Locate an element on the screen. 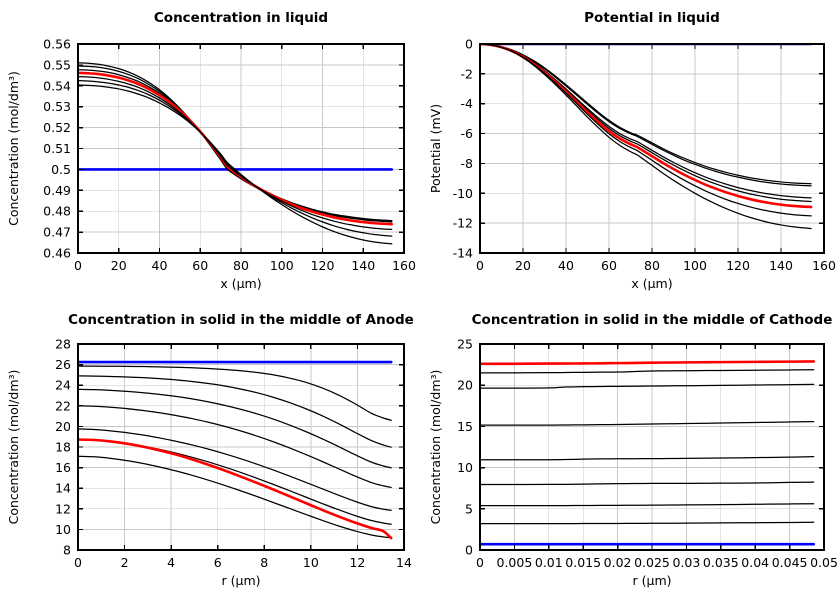 Image resolution: width=840 pixels, height=600 pixels. x-tick-label: 0.035 is located at coordinates (721, 562).